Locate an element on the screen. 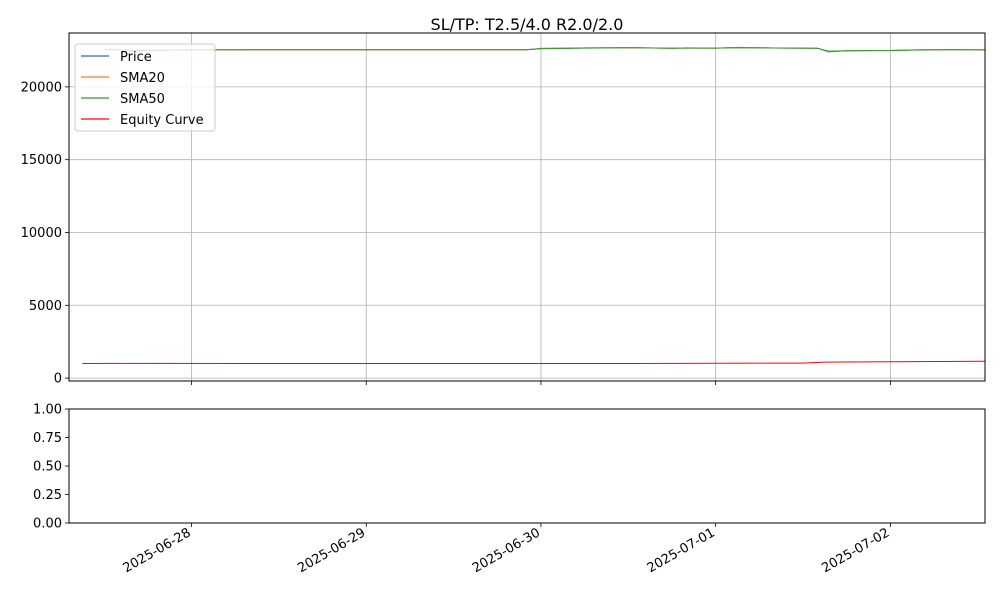 This screenshot has height=600, width=1000. top-y-tick-label: 10000 is located at coordinates (41, 233).